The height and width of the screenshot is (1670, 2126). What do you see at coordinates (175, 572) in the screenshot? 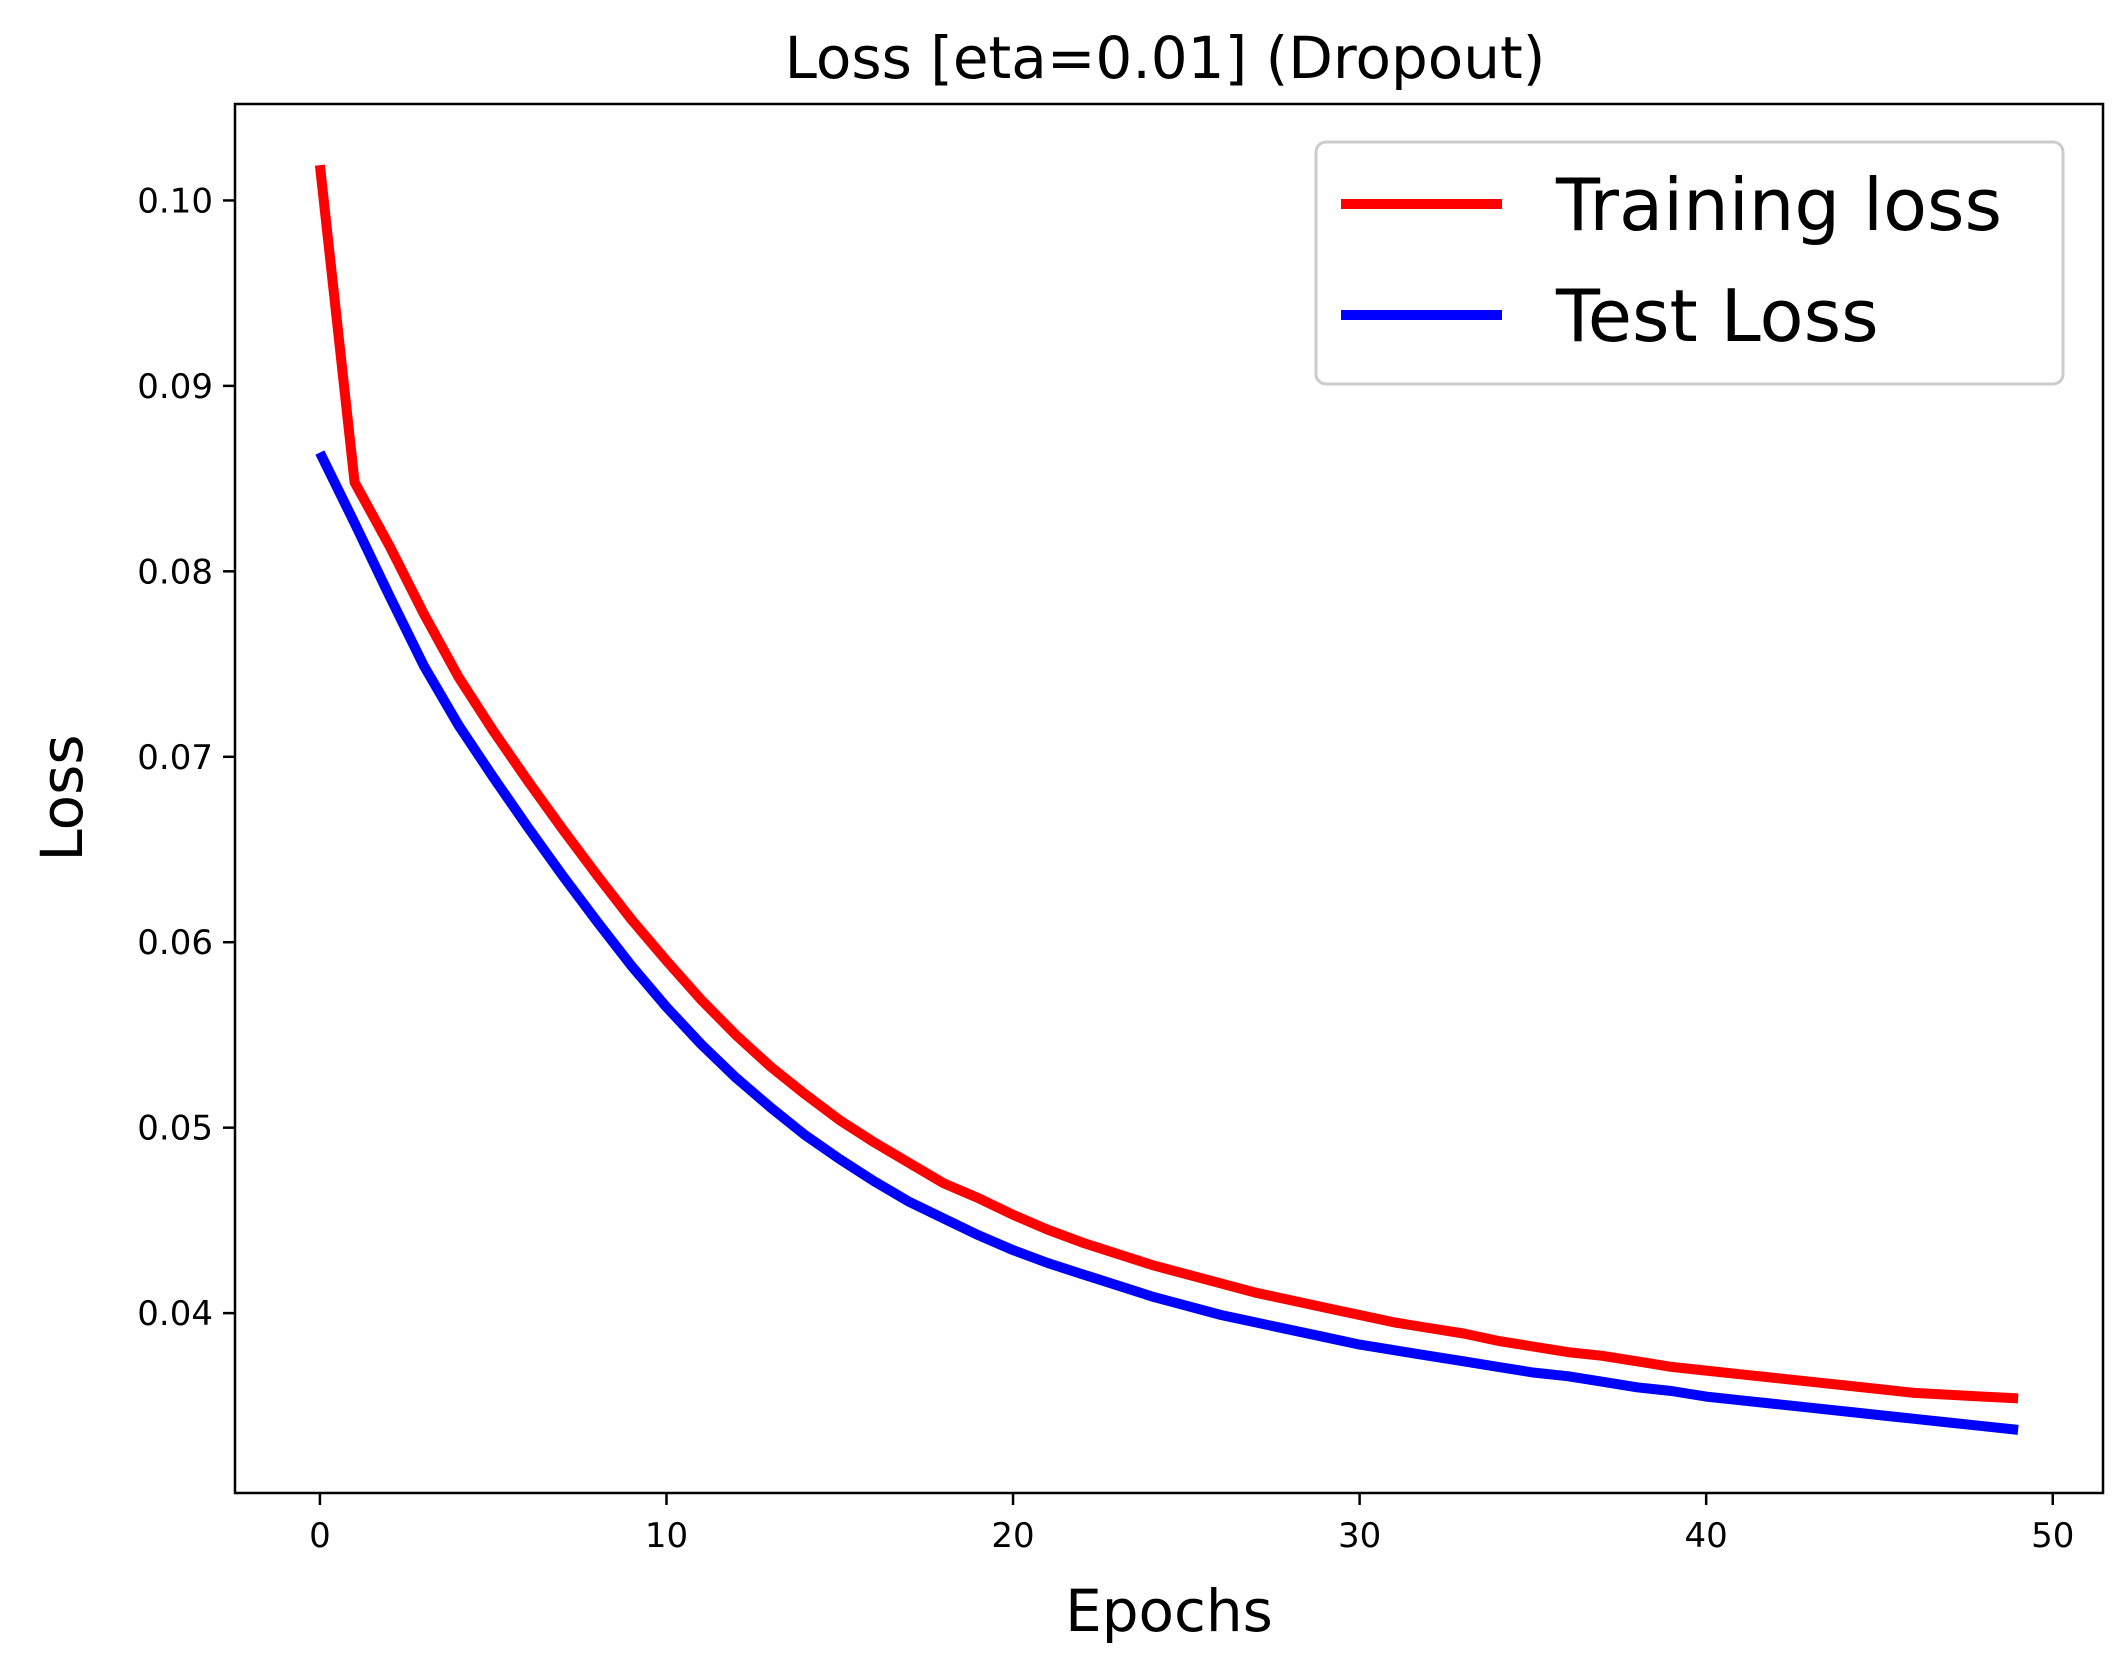
I see `y-tick-label: 0.08` at bounding box center [175, 572].